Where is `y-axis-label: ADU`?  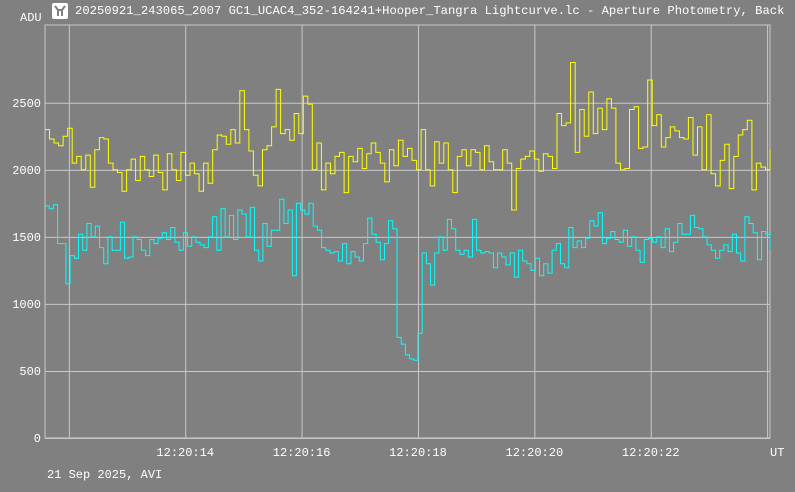 y-axis-label: ADU is located at coordinates (31, 18).